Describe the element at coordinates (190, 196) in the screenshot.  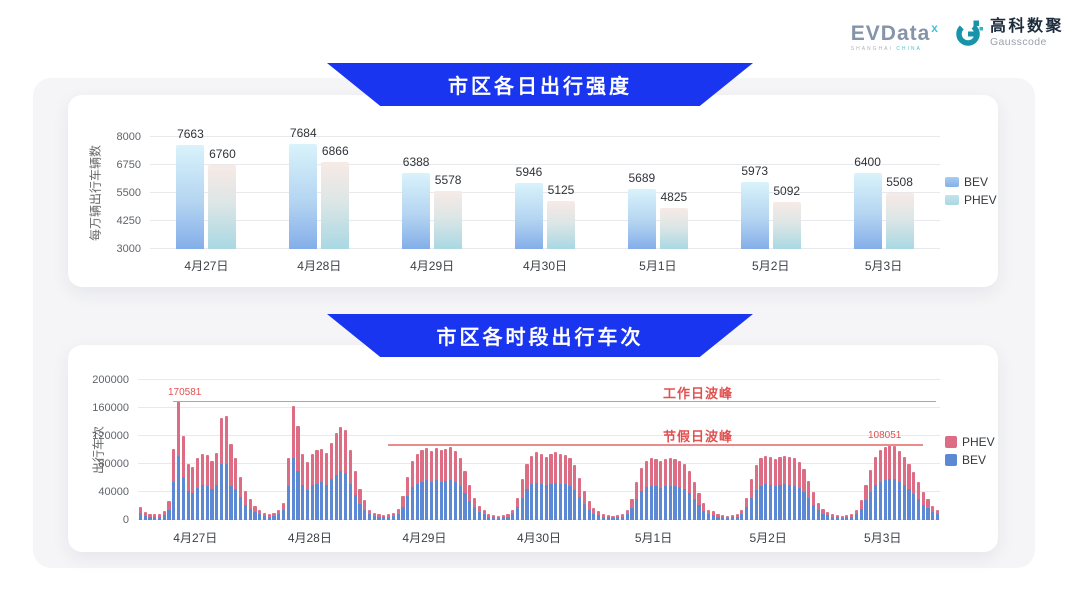
I see `bev-bar` at that location.